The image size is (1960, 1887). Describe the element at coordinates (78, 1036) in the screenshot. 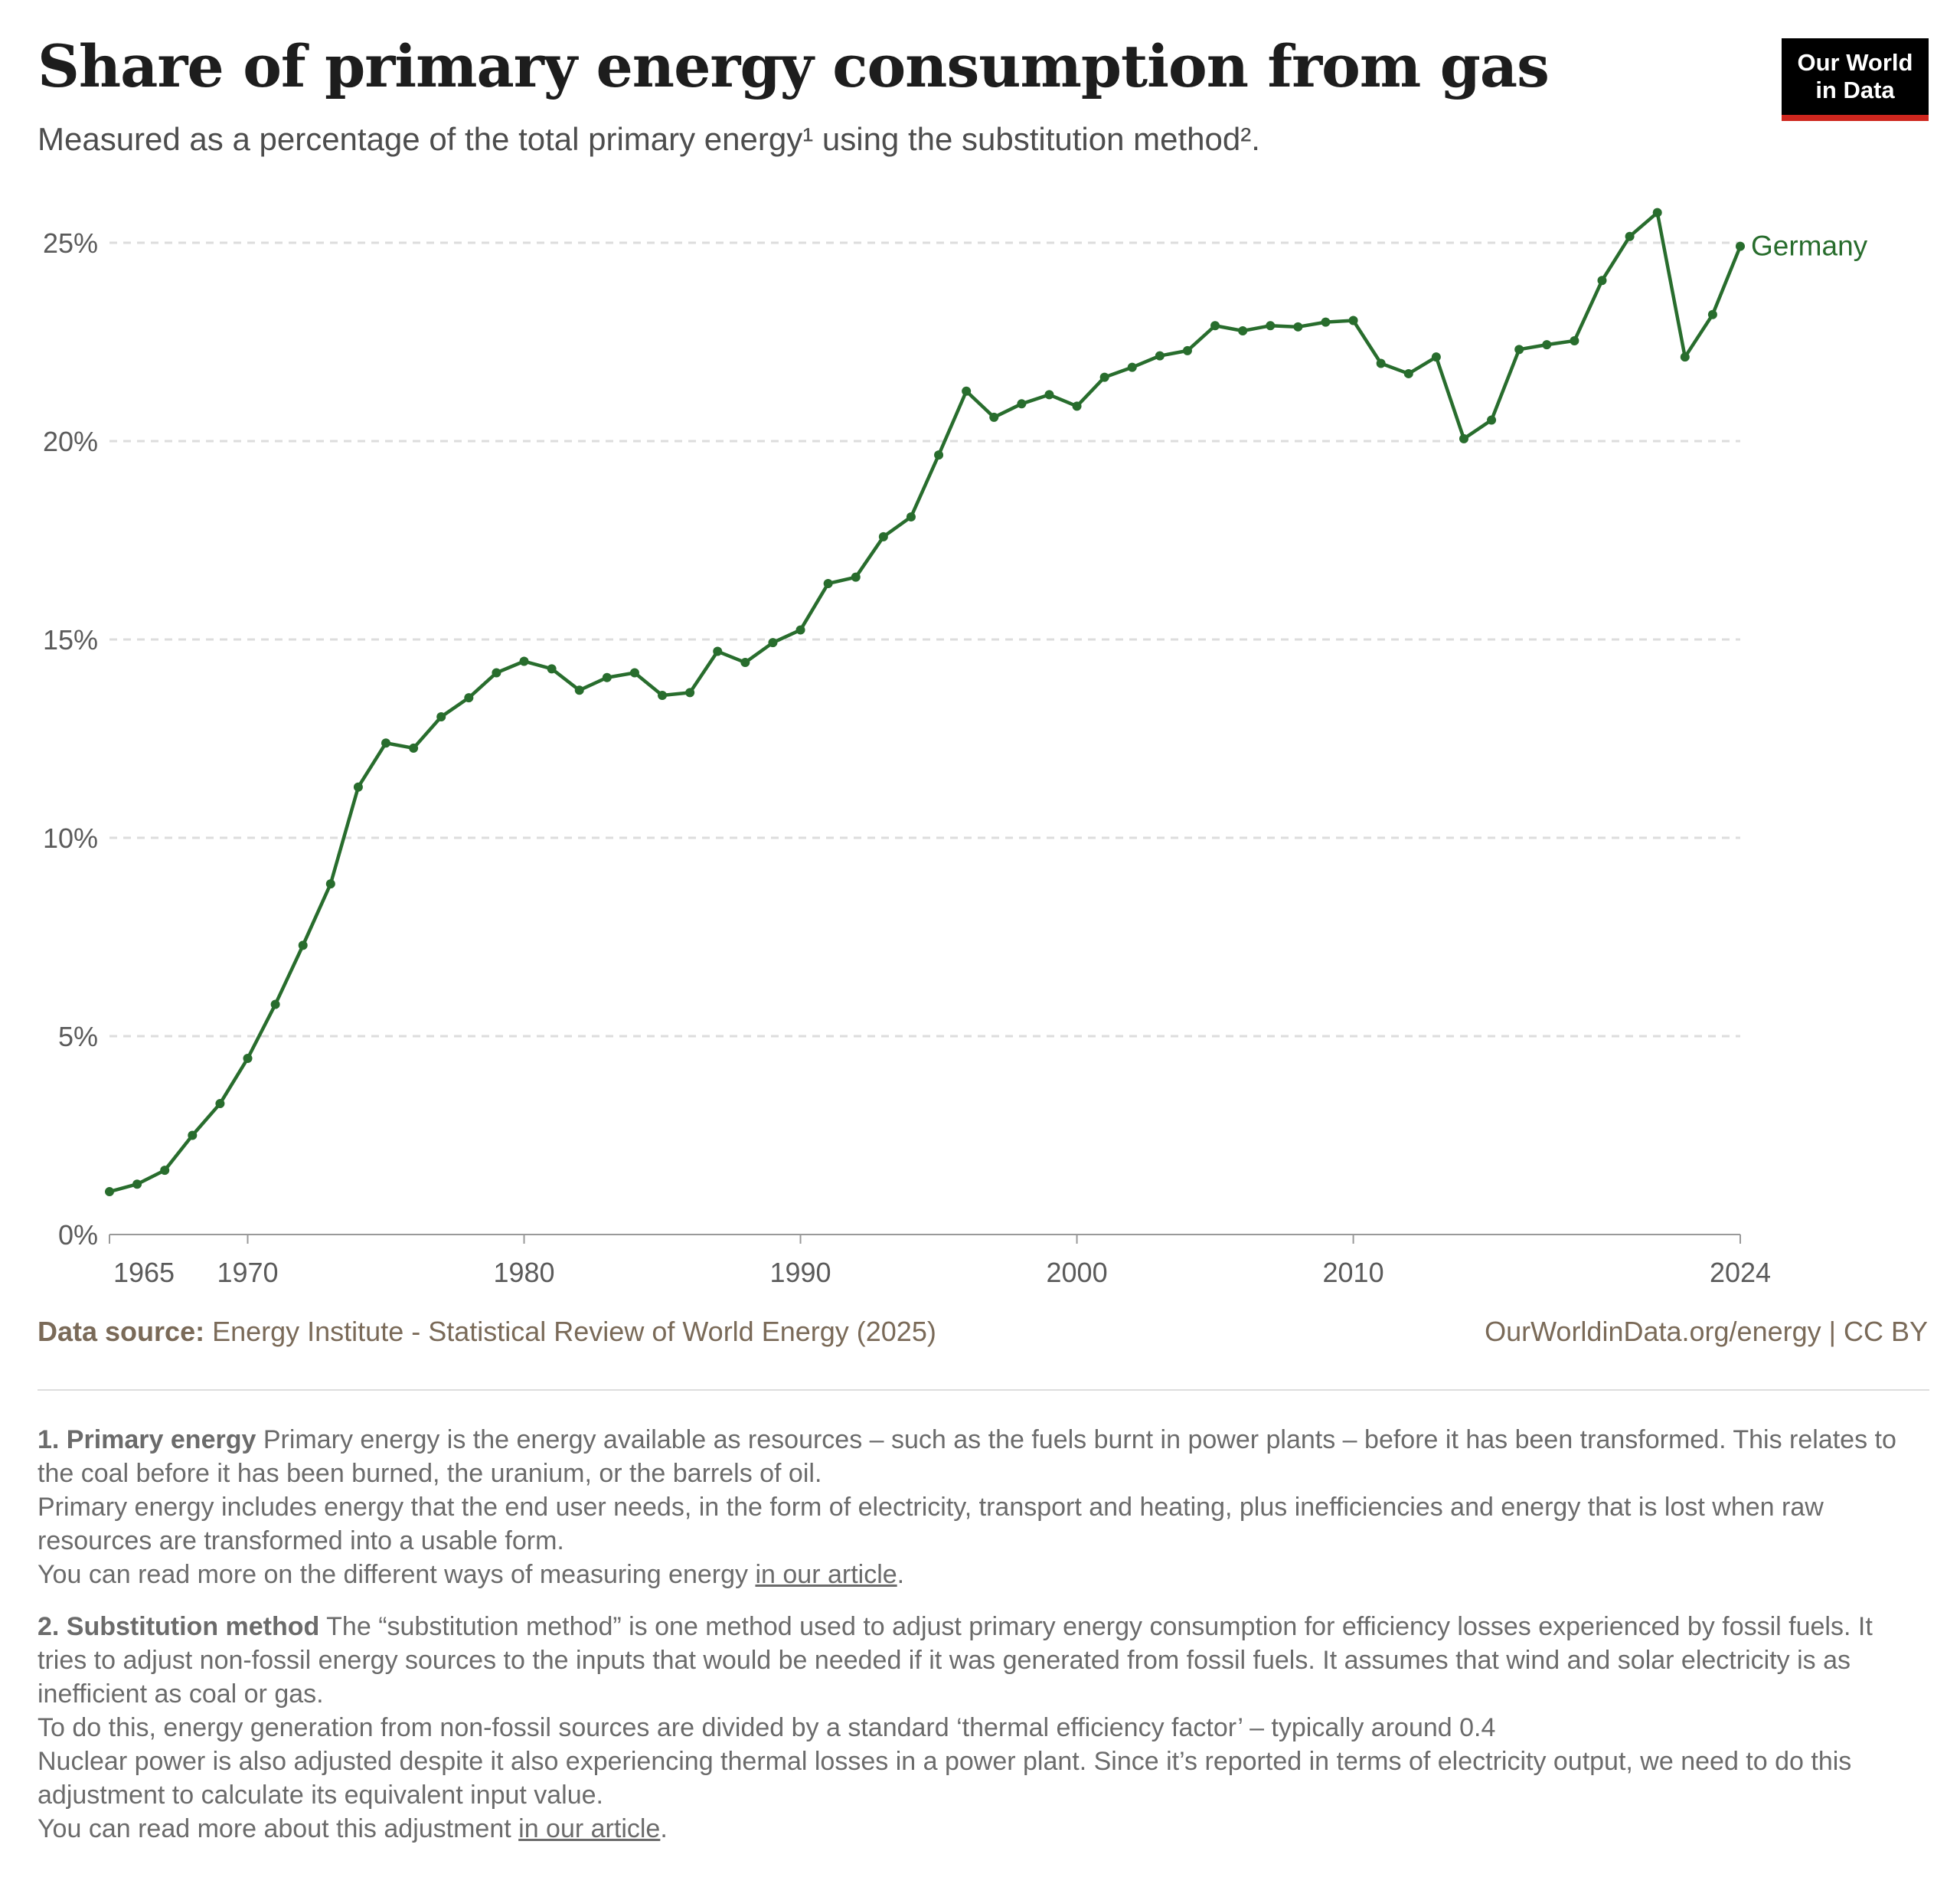

I see `y-tick-label: 5%` at that location.